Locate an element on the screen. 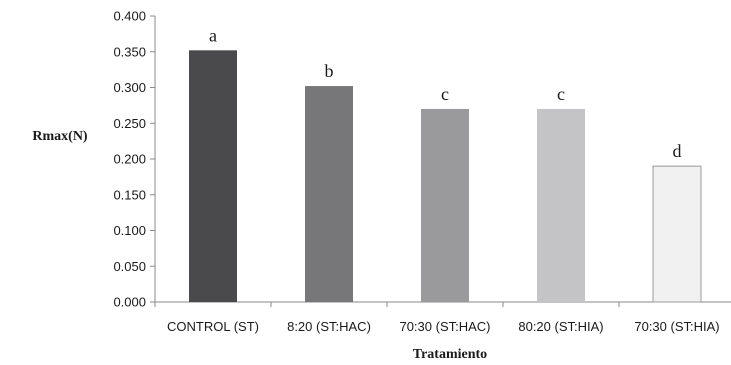 The height and width of the screenshot is (365, 731). y-tick-label: 0.300 is located at coordinates (129, 87).